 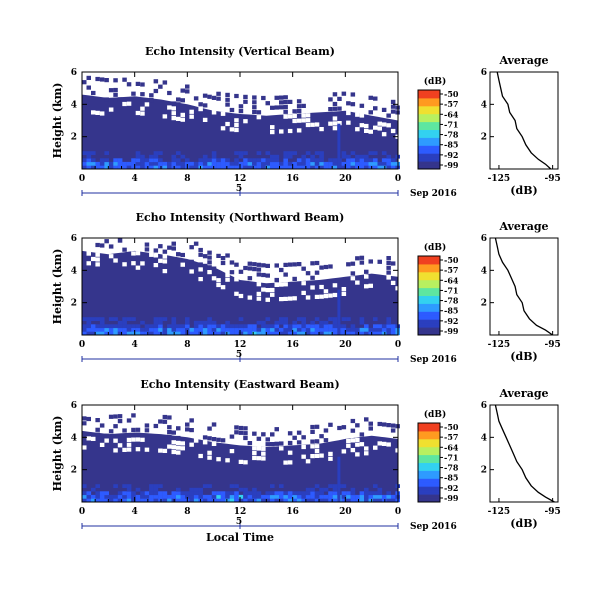 I want to click on date-label: 5, so click(x=239, y=522).